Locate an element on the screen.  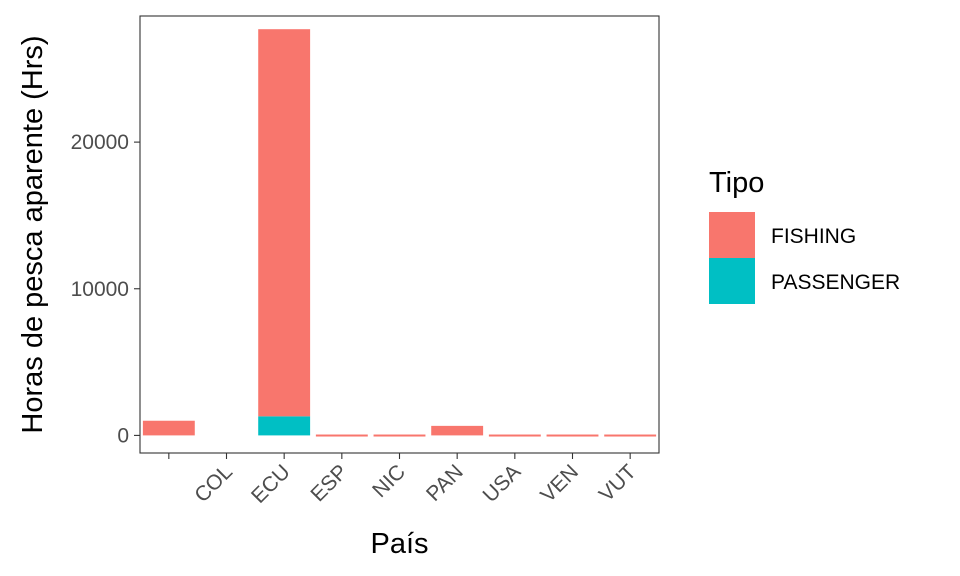
x-tick-label: NIC is located at coordinates (389, 481).